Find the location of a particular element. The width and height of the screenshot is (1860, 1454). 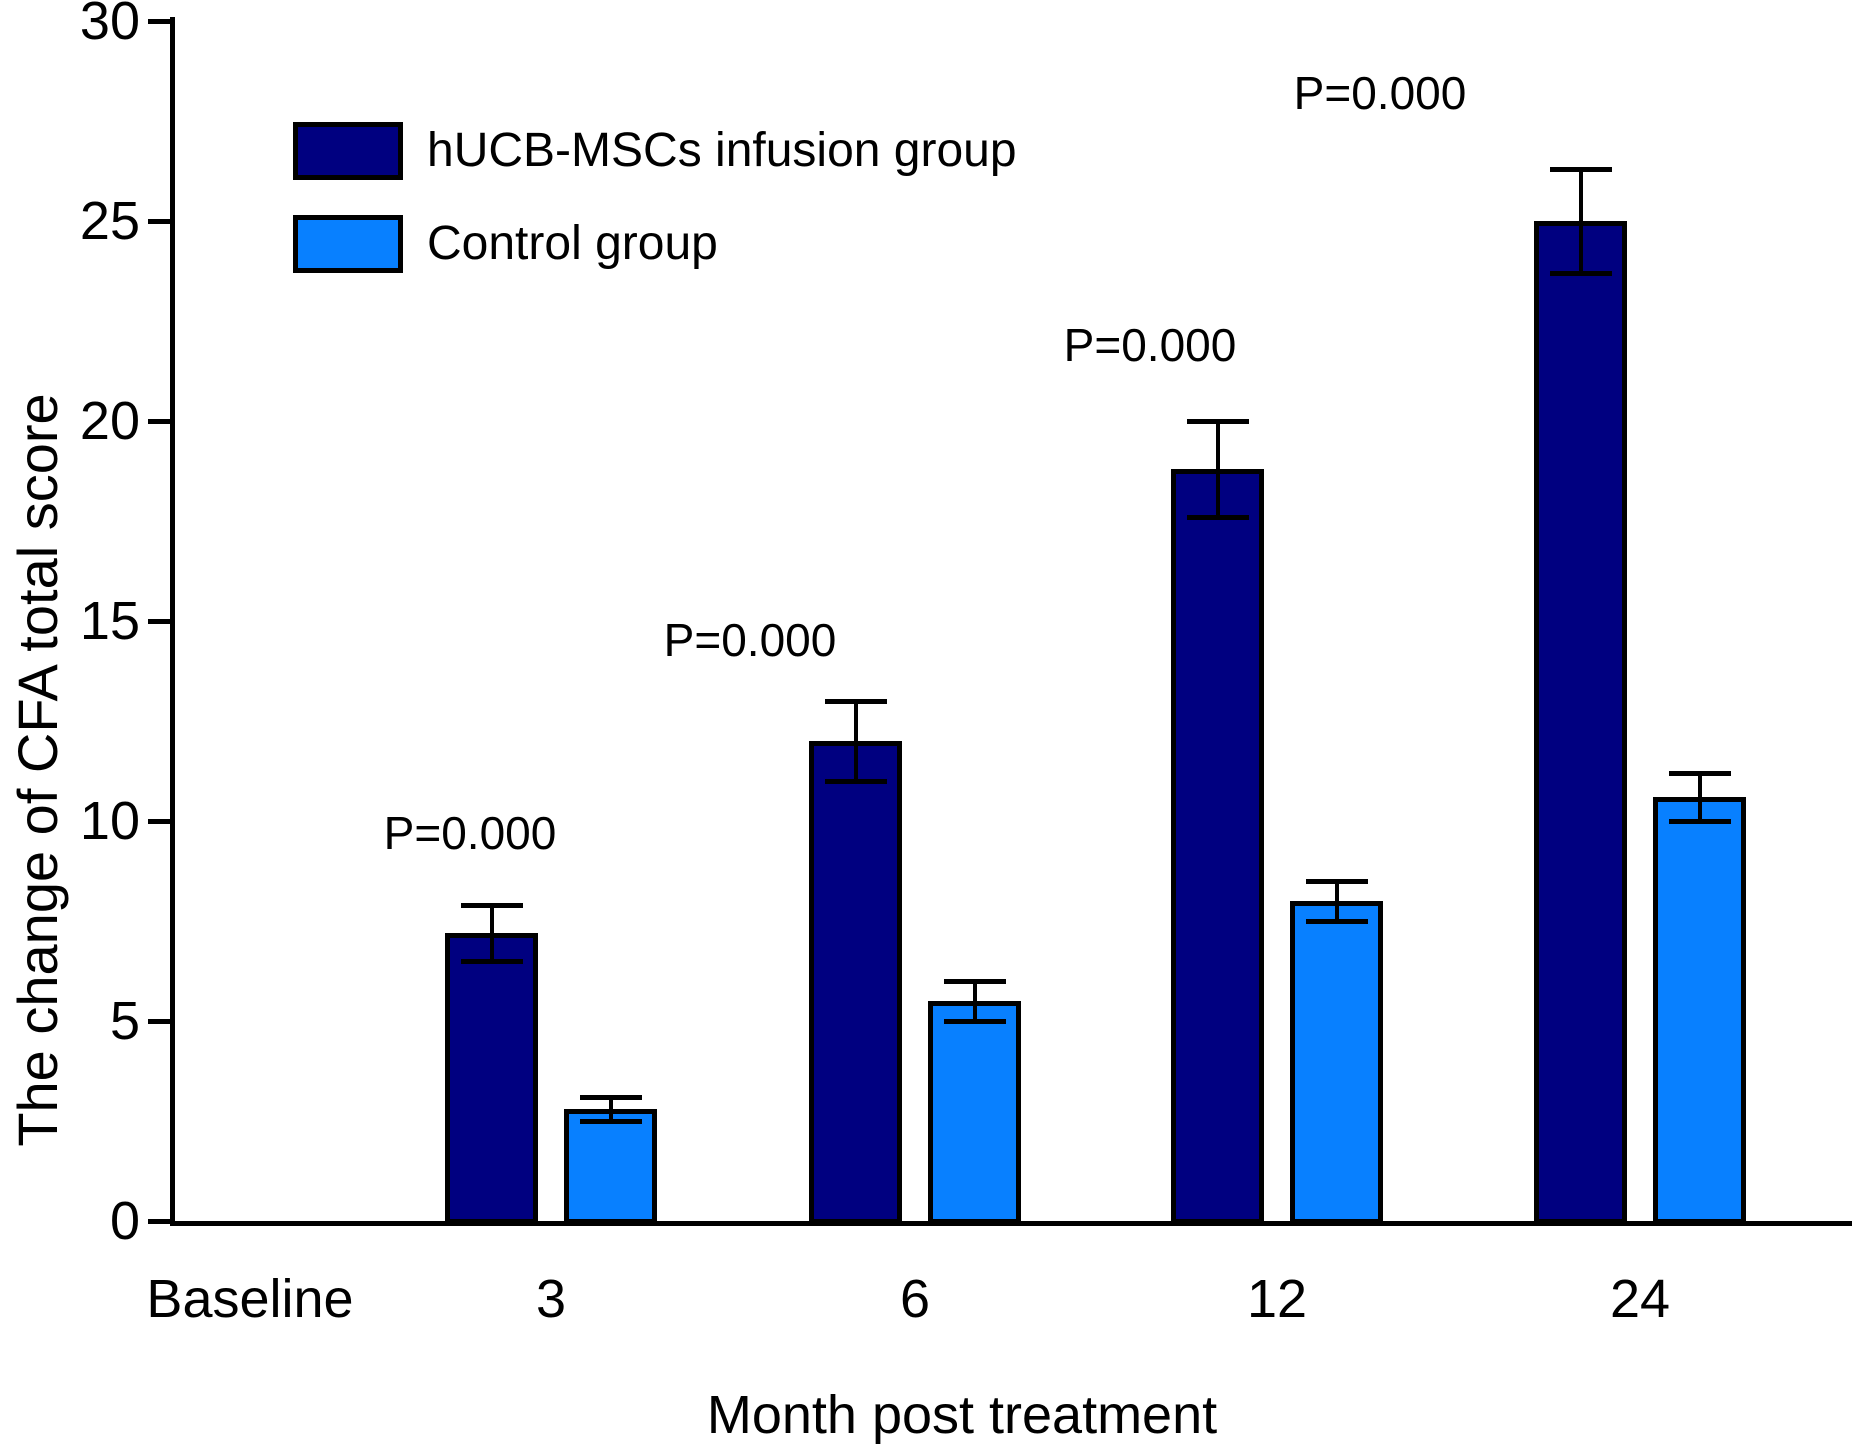

y-tick-label: 10 is located at coordinates (109, 821).